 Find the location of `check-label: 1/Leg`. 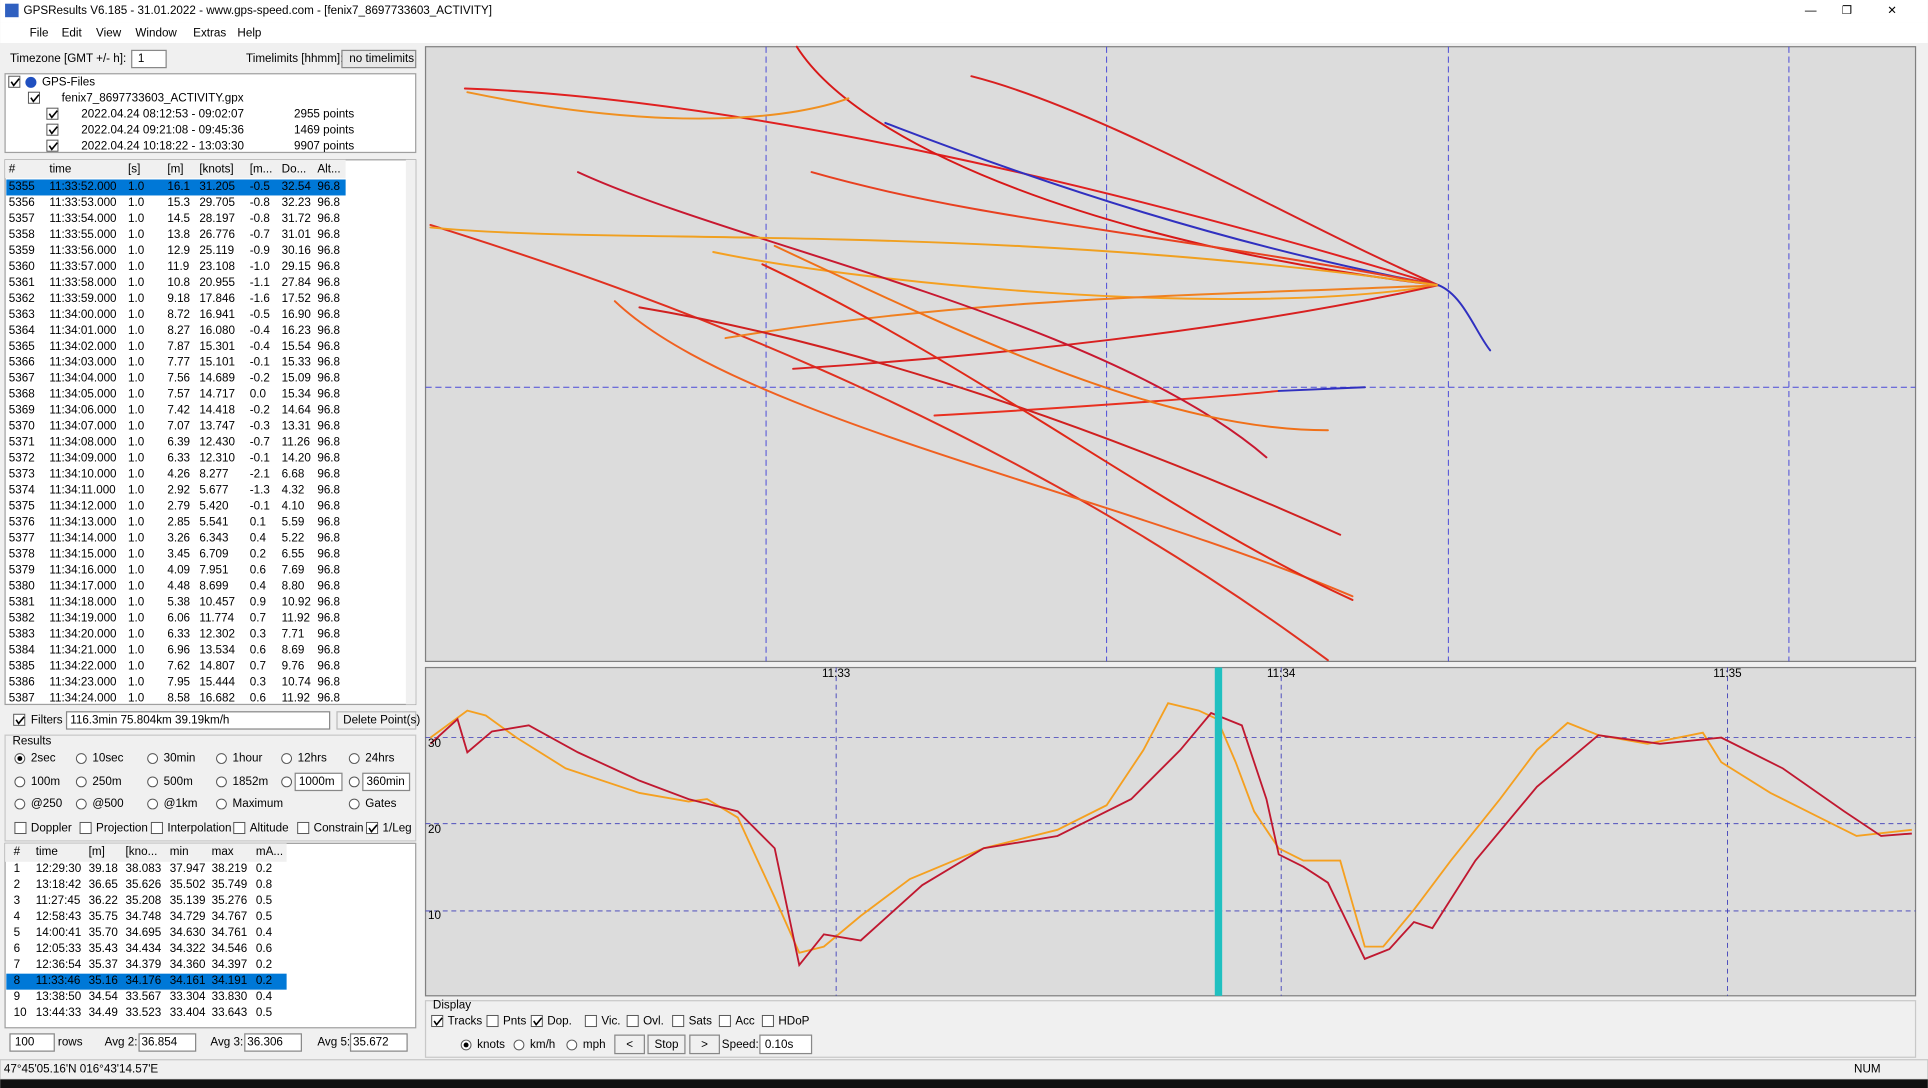

check-label: 1/Leg is located at coordinates (397, 828).